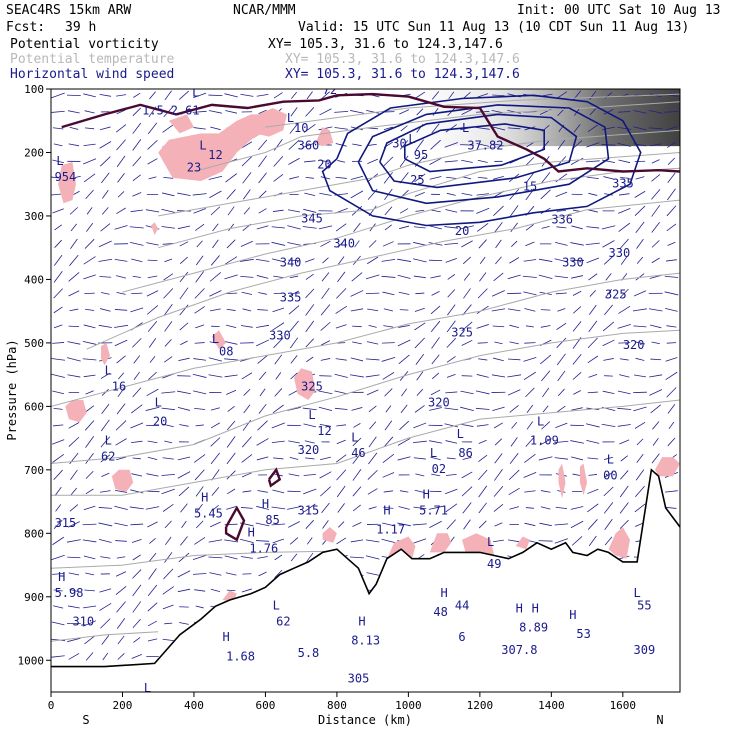  What do you see at coordinates (583, 634) in the screenshot?
I see `annotation-label: 53` at bounding box center [583, 634].